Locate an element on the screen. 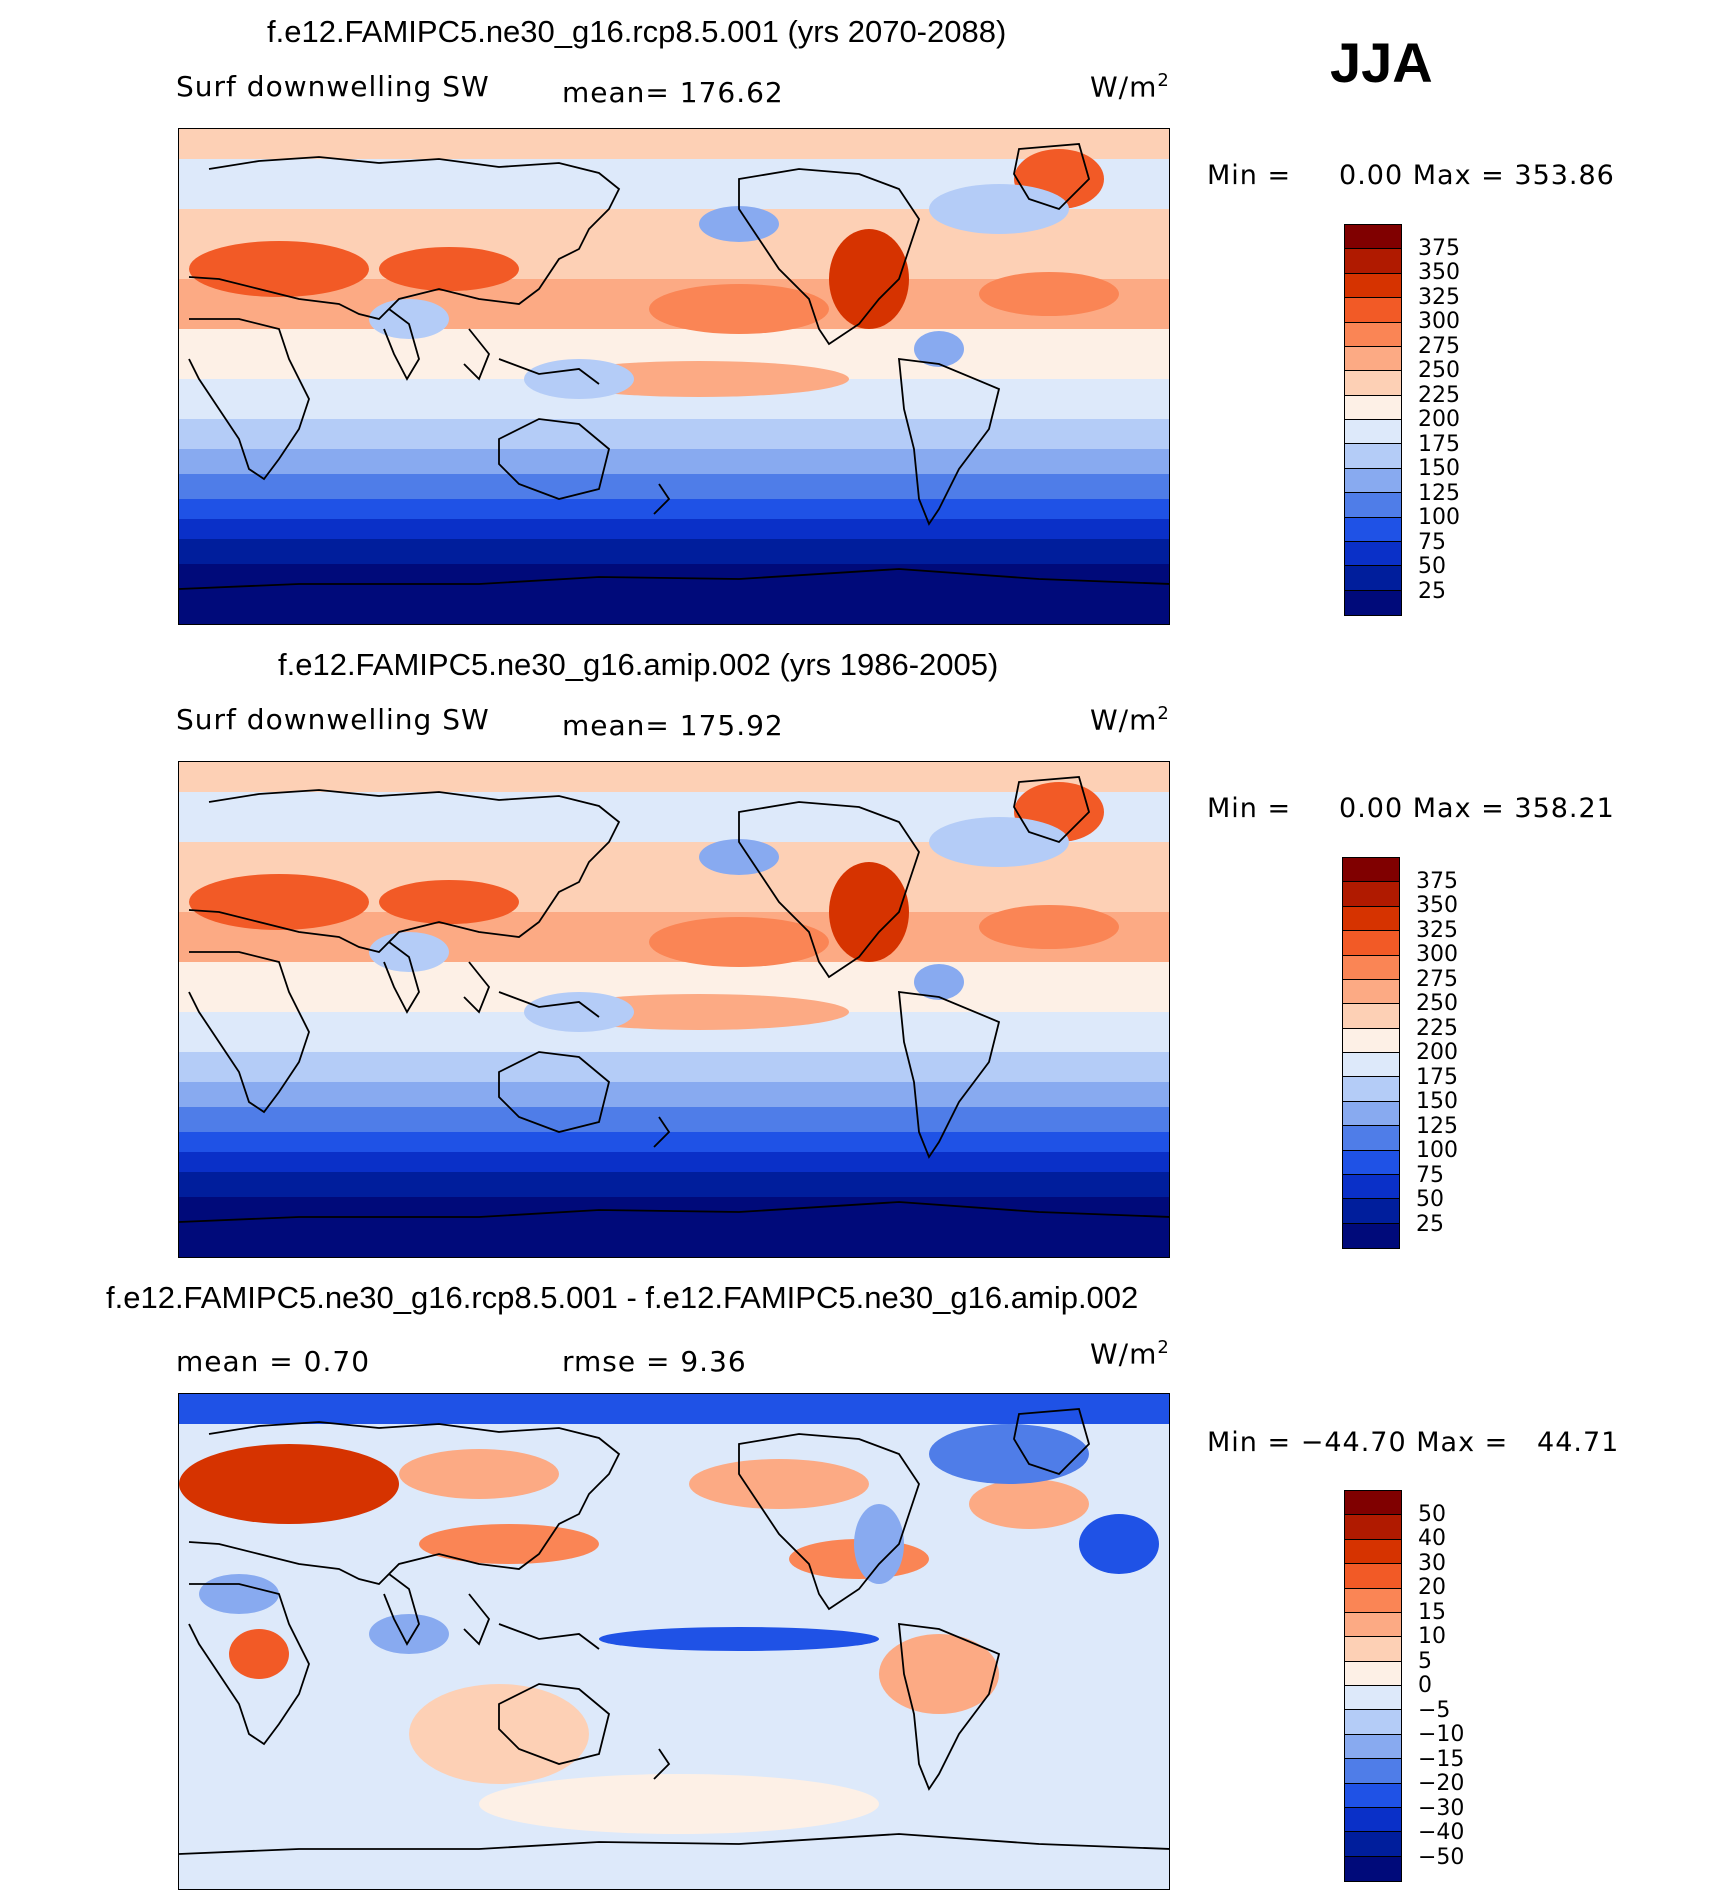  panel-2-colorbar is located at coordinates (1371, 1053).